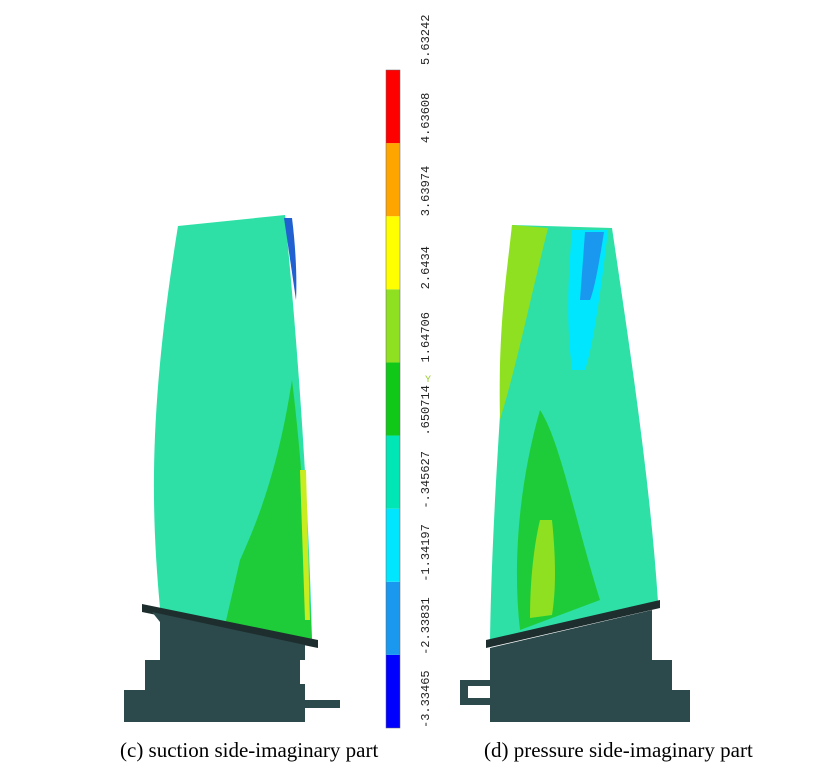 This screenshot has height=772, width=835. What do you see at coordinates (426, 626) in the screenshot?
I see `level-label: -2.33831` at bounding box center [426, 626].